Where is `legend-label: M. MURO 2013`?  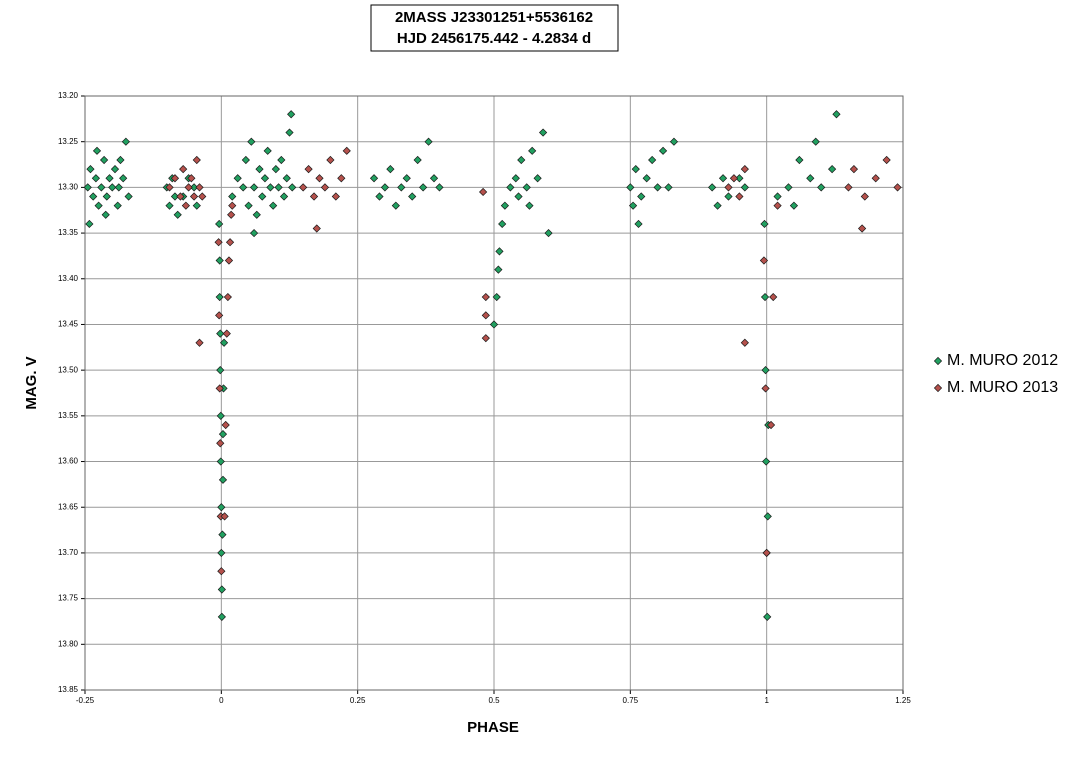
legend-label: M. MURO 2013 is located at coordinates (1002, 387).